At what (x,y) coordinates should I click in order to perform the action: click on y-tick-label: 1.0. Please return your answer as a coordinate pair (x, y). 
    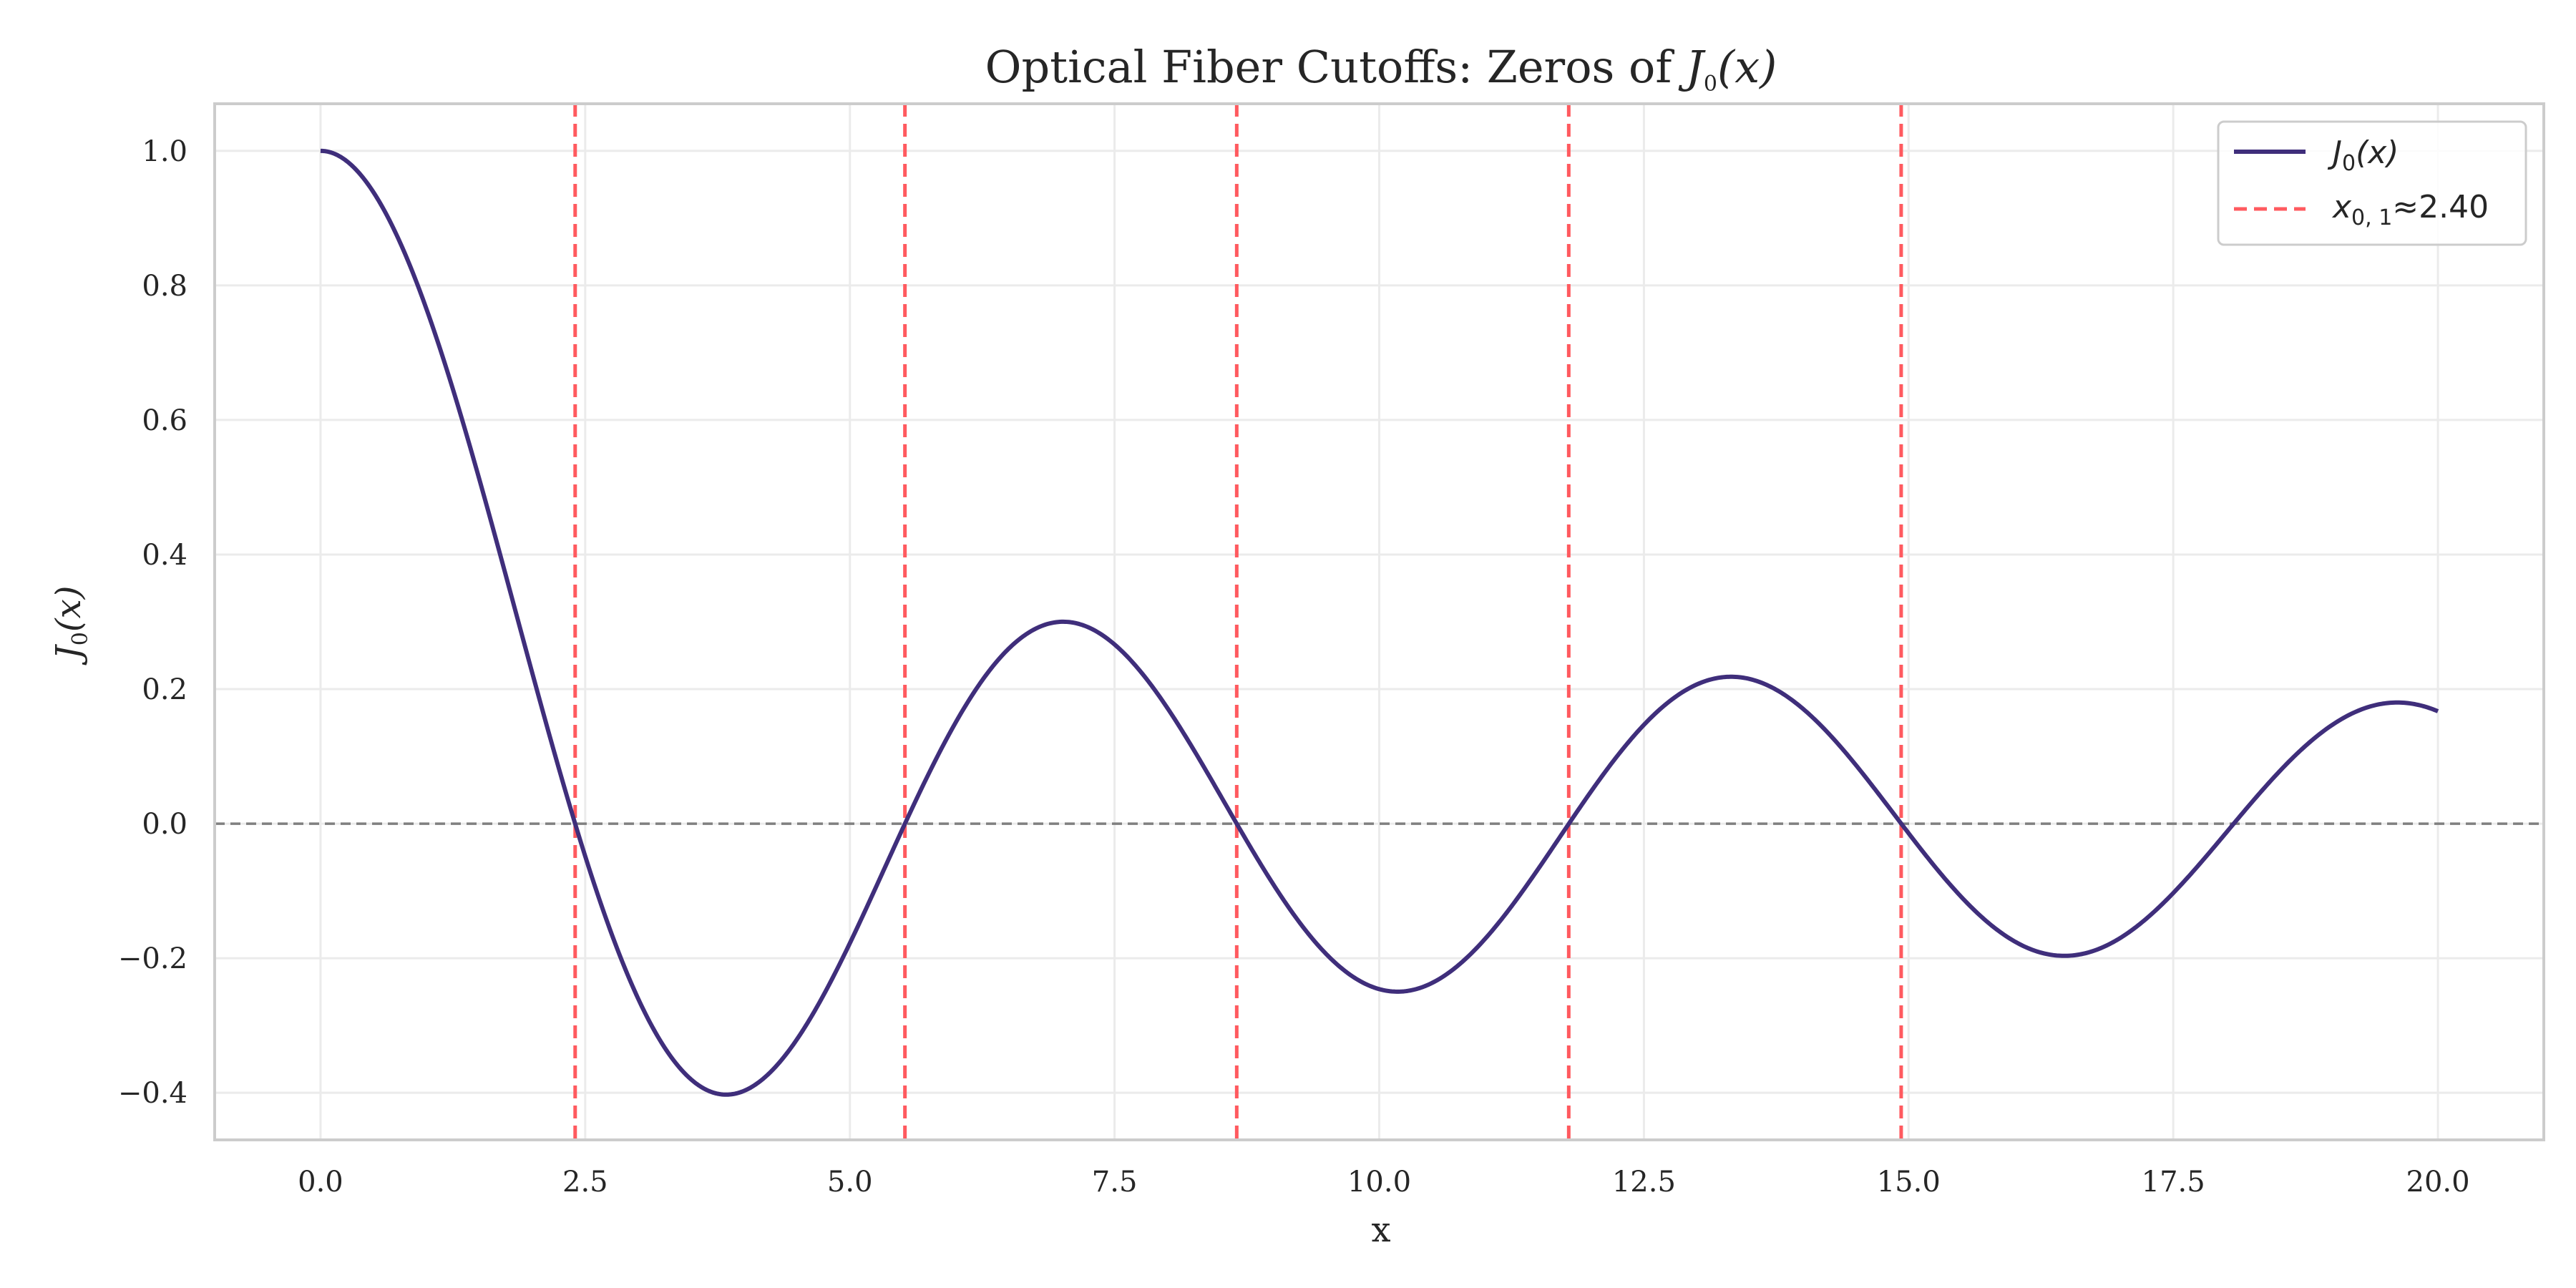
    Looking at the image, I should click on (164, 151).